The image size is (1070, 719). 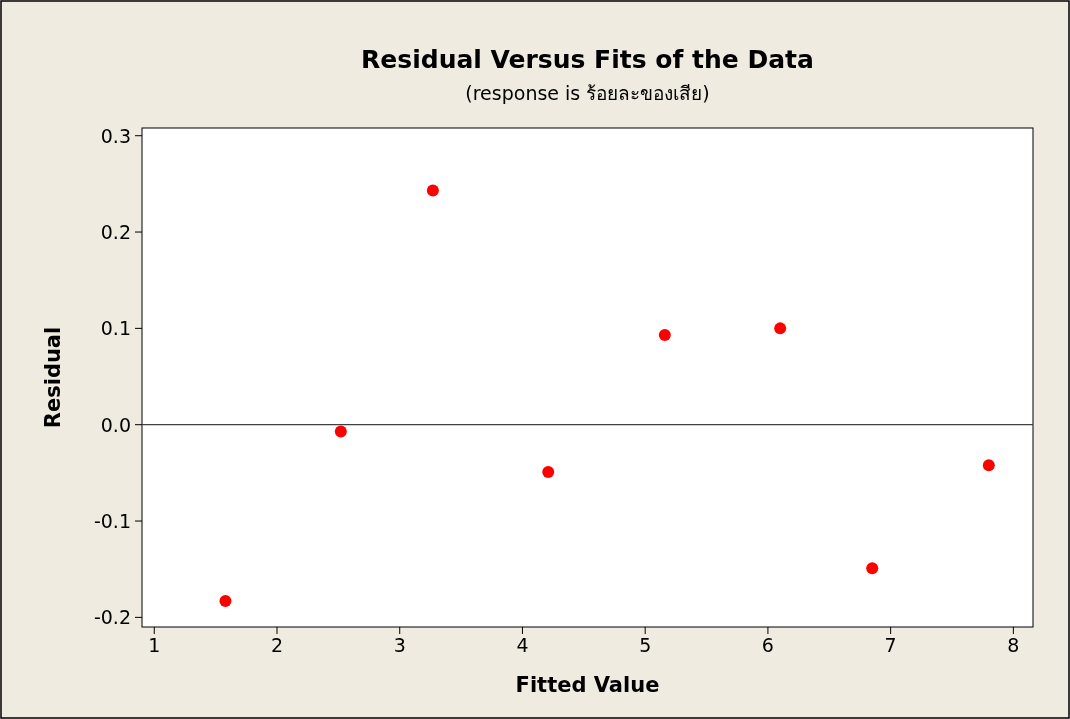 I want to click on x-tick-label: 7, so click(x=890, y=645).